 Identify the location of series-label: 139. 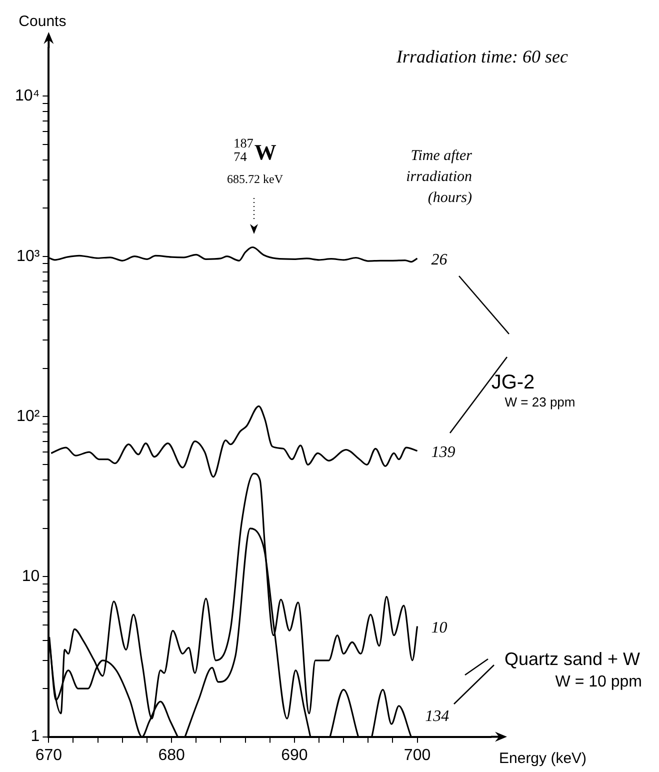
(443, 453).